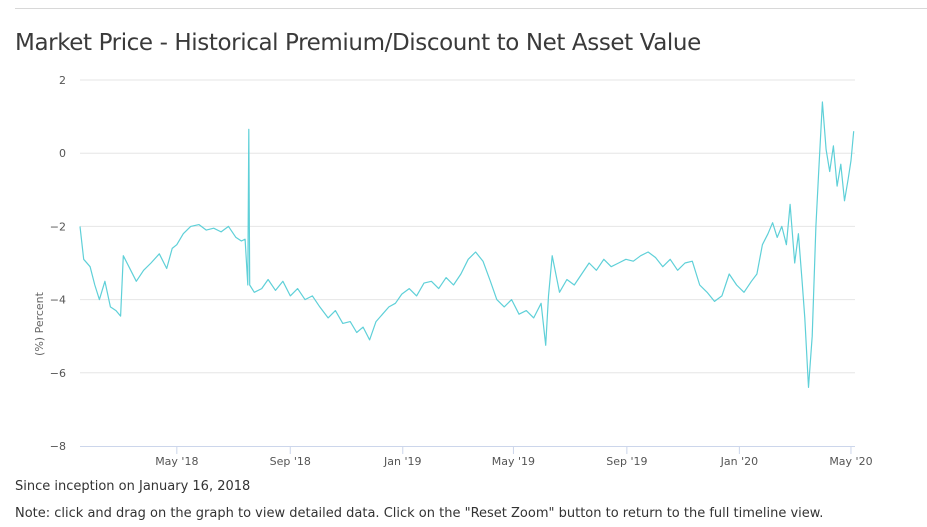  Describe the element at coordinates (58, 373) in the screenshot. I see `y-tick-label: −6` at that location.